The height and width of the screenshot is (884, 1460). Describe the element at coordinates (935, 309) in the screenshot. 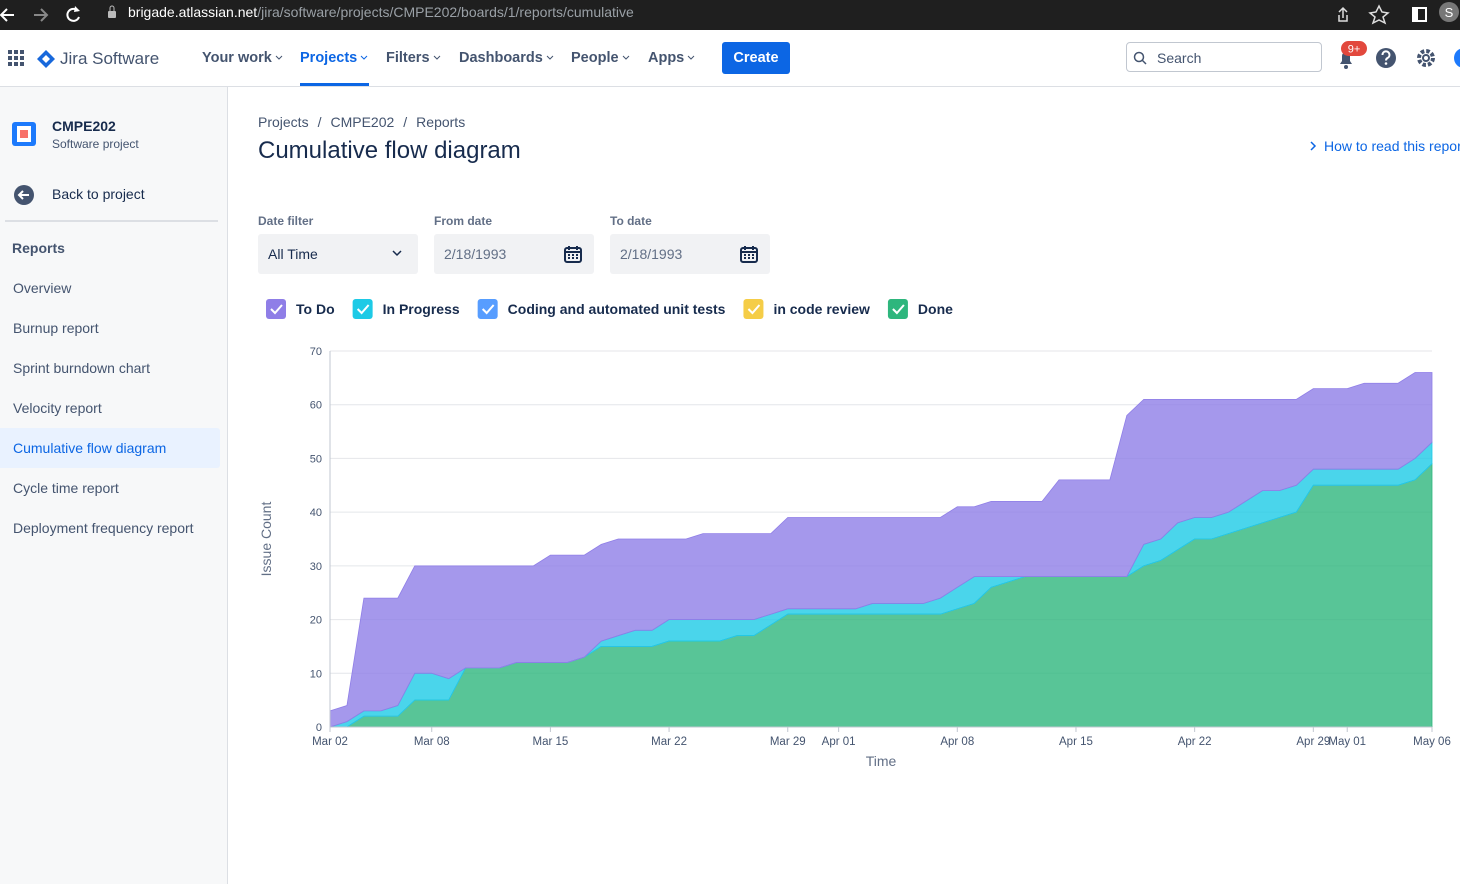

I see `legend-label: Done` at that location.